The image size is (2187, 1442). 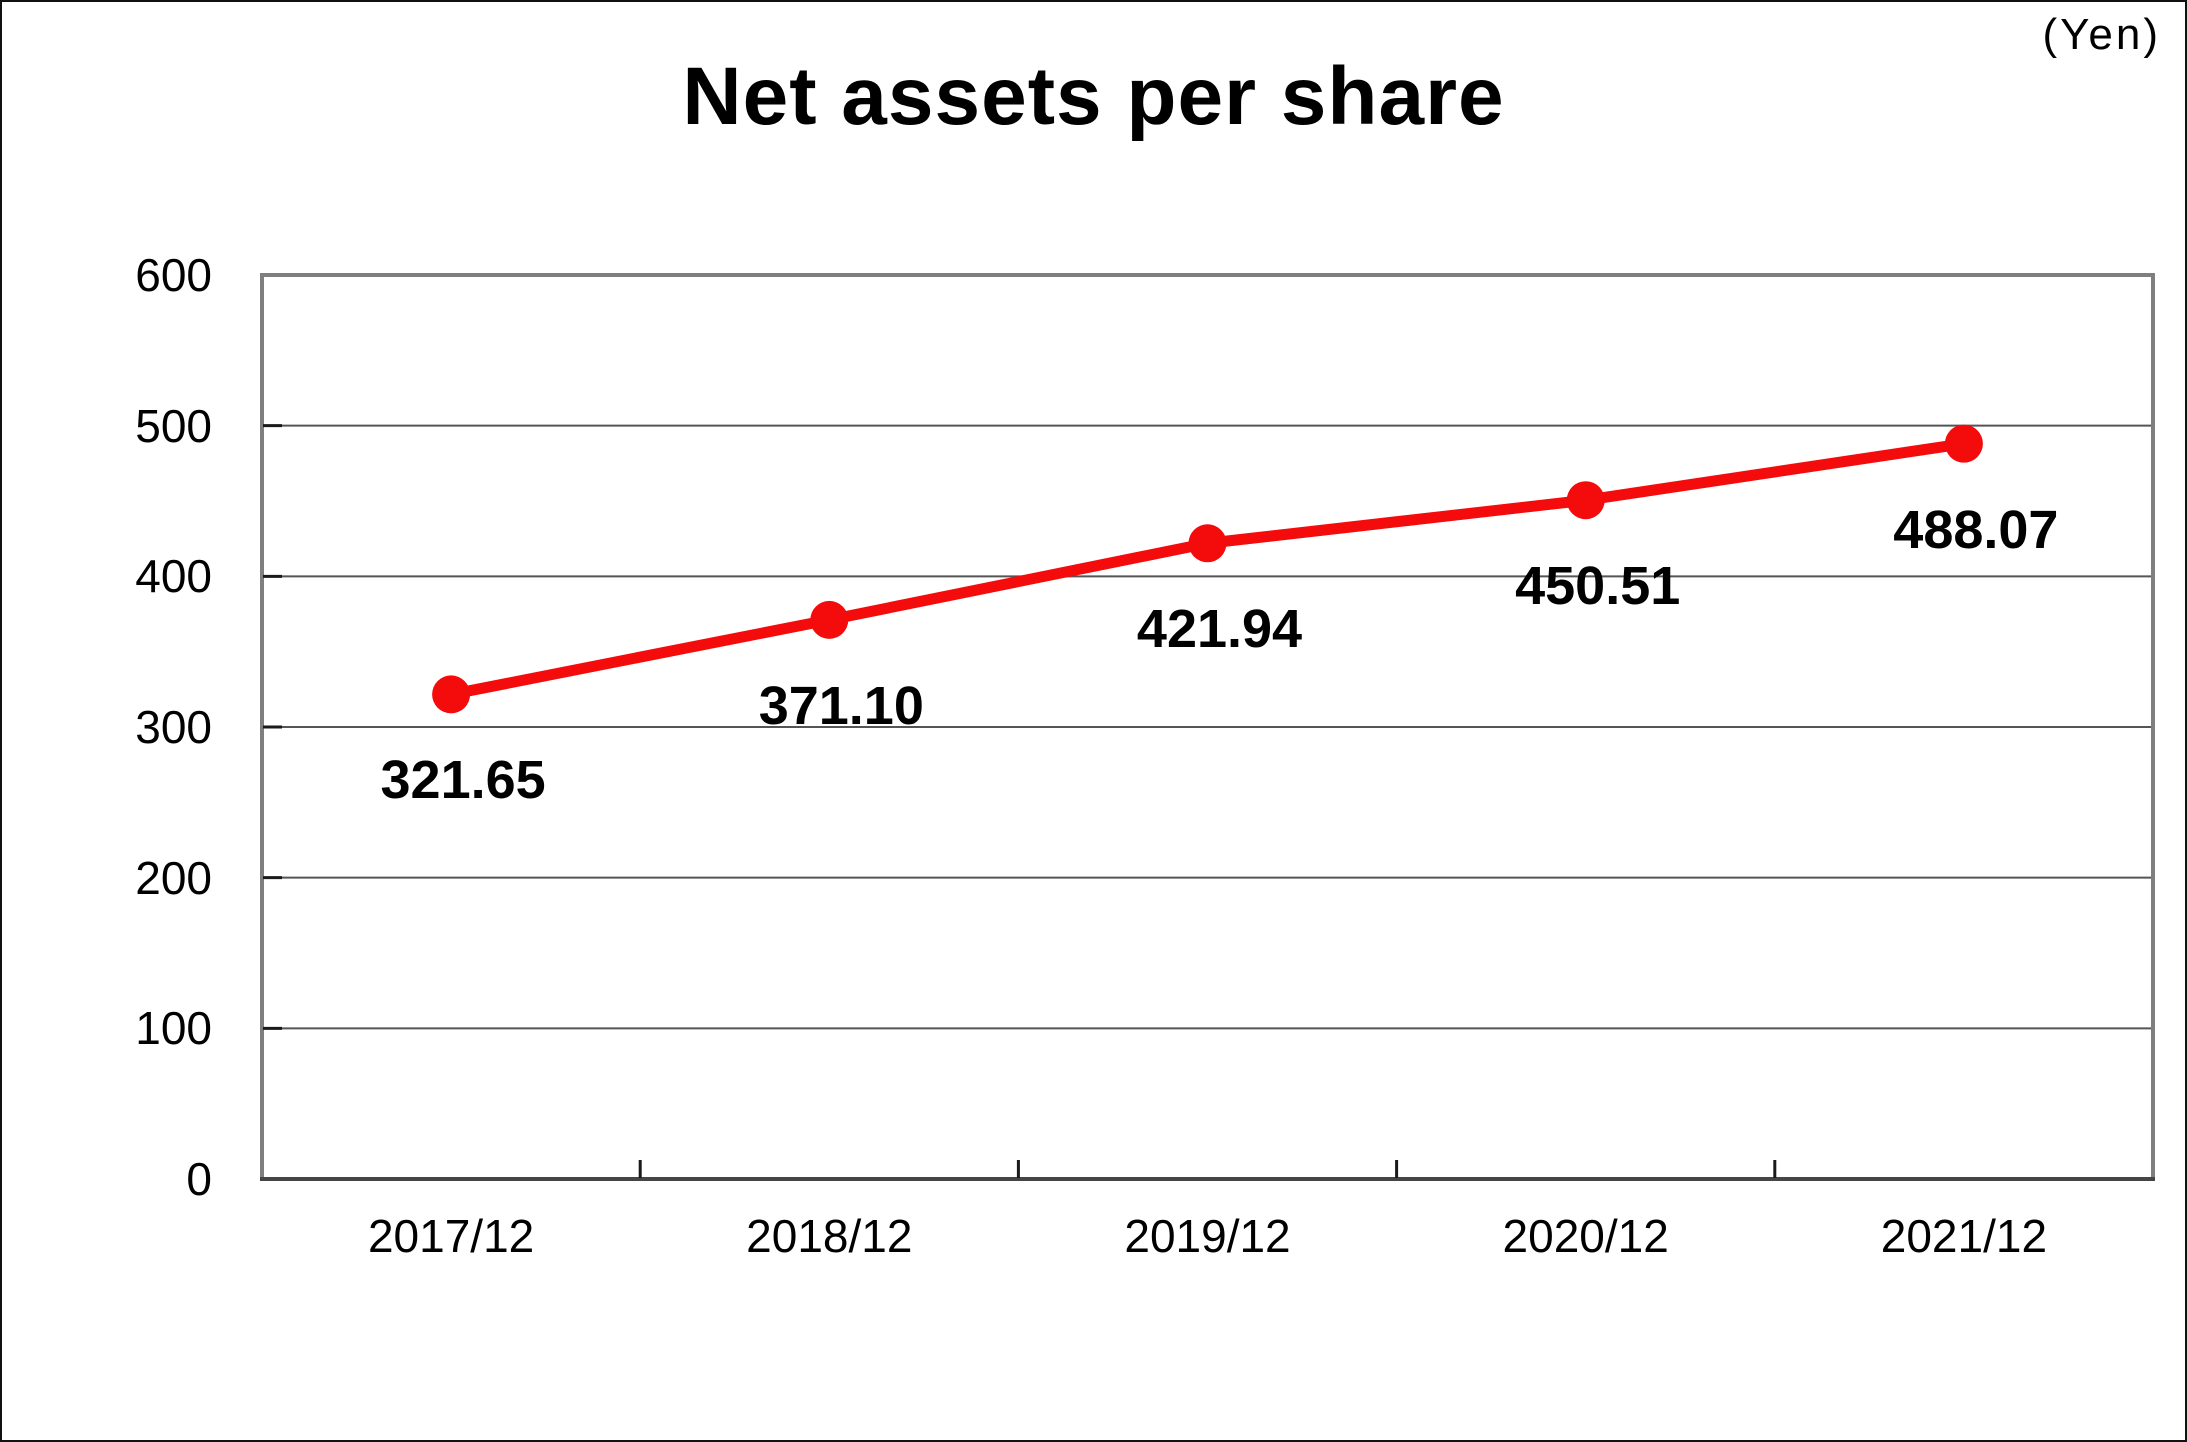 I want to click on data-label-2021/12: 488.07, so click(x=1976, y=529).